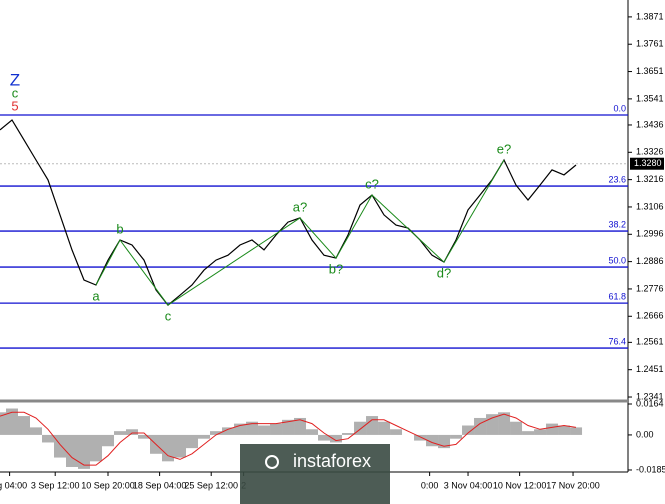  What do you see at coordinates (650, 206) in the screenshot?
I see `y-tick-label: 1.3106` at bounding box center [650, 206].